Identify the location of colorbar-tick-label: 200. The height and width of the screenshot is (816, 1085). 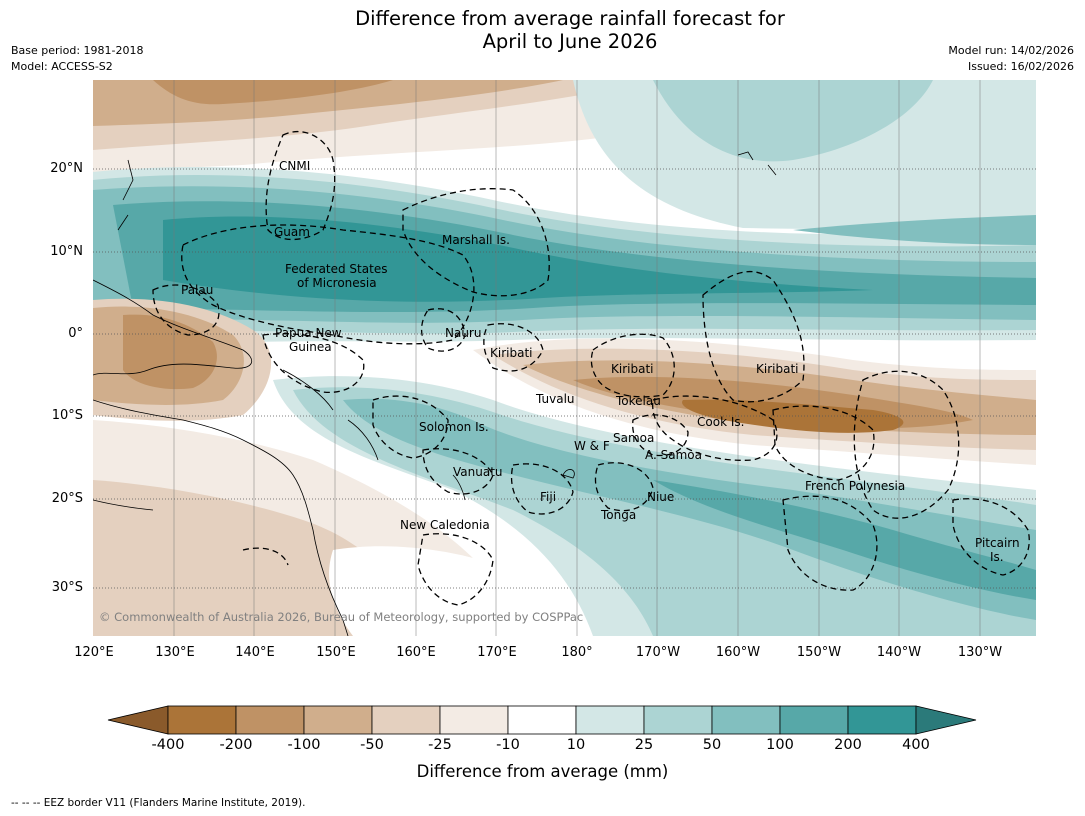
(848, 745).